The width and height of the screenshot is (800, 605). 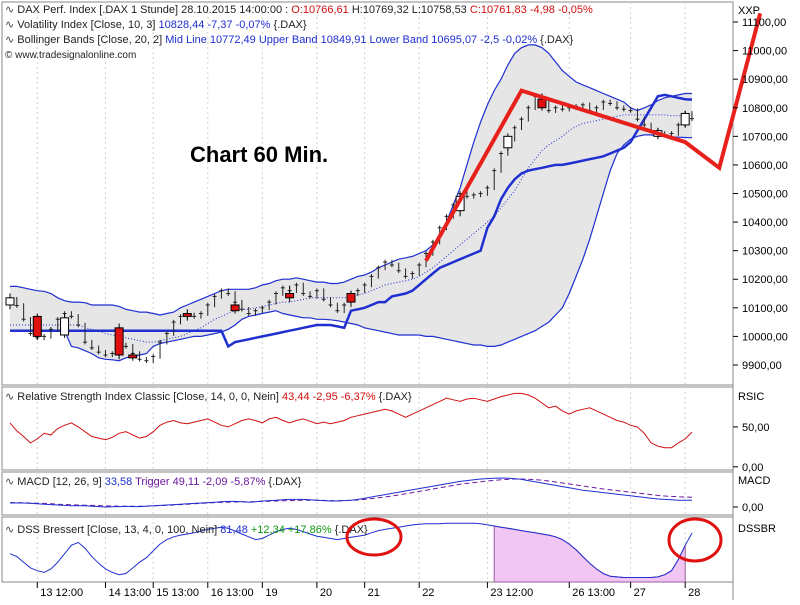 I want to click on price-tick-label-12: 9900,00, so click(x=762, y=366).